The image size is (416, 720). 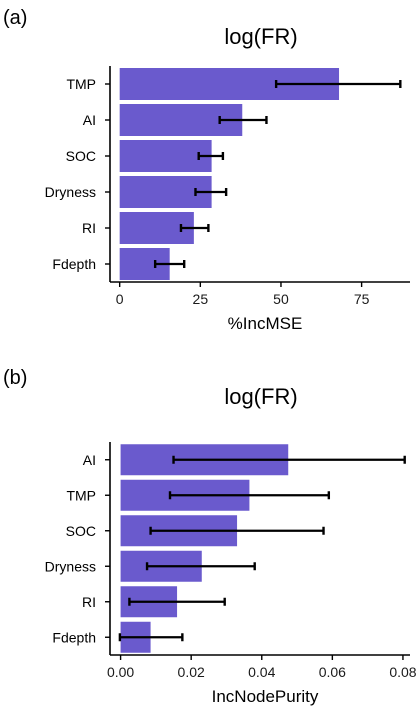 What do you see at coordinates (120, 299) in the screenshot?
I see `x-tick-label: 0` at bounding box center [120, 299].